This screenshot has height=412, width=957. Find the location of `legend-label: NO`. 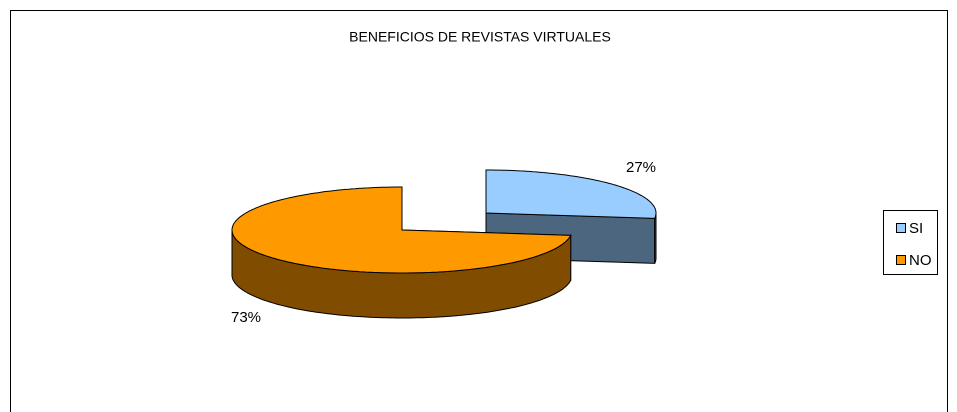

legend-label: NO is located at coordinates (920, 260).